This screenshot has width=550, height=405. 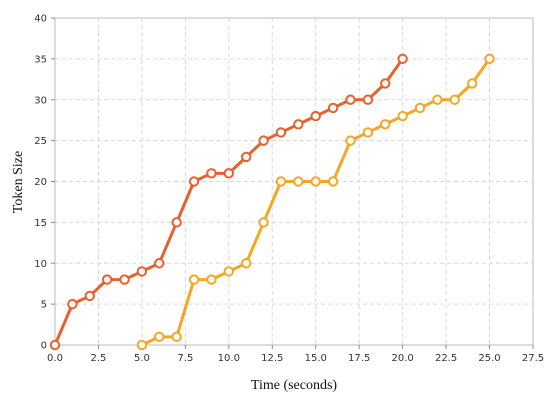 I want to click on y-tick-label: 25, so click(x=40, y=141).